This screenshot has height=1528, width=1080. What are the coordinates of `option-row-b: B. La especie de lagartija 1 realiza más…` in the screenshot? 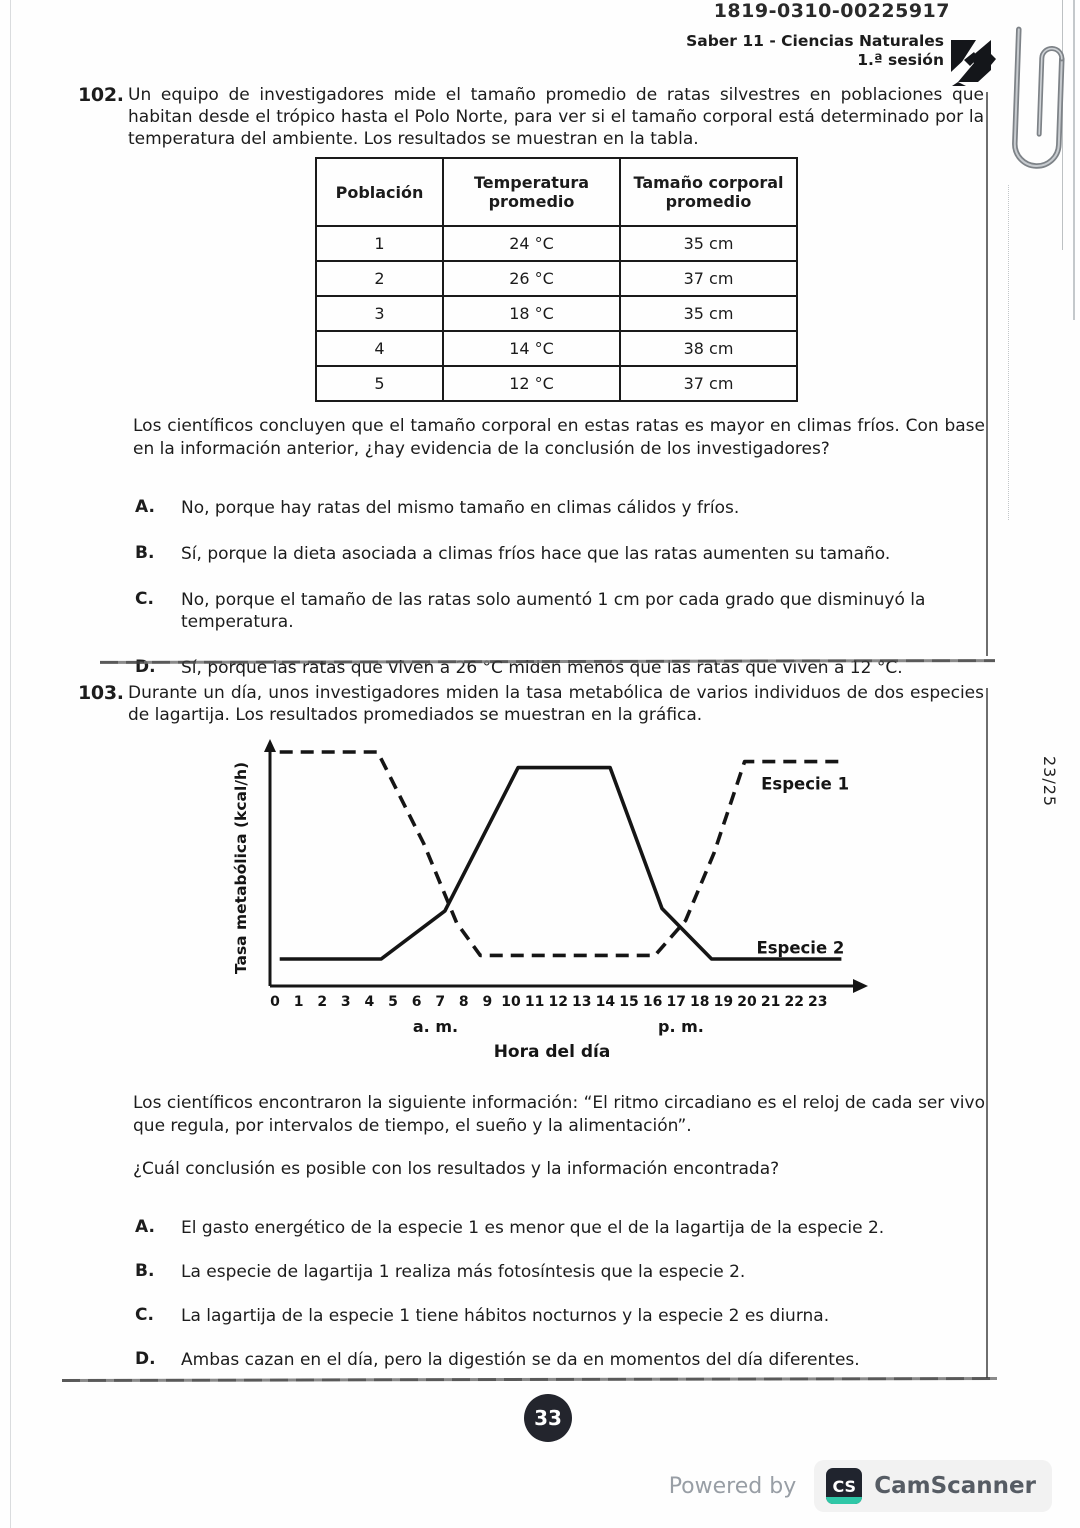 It's located at (562, 1272).